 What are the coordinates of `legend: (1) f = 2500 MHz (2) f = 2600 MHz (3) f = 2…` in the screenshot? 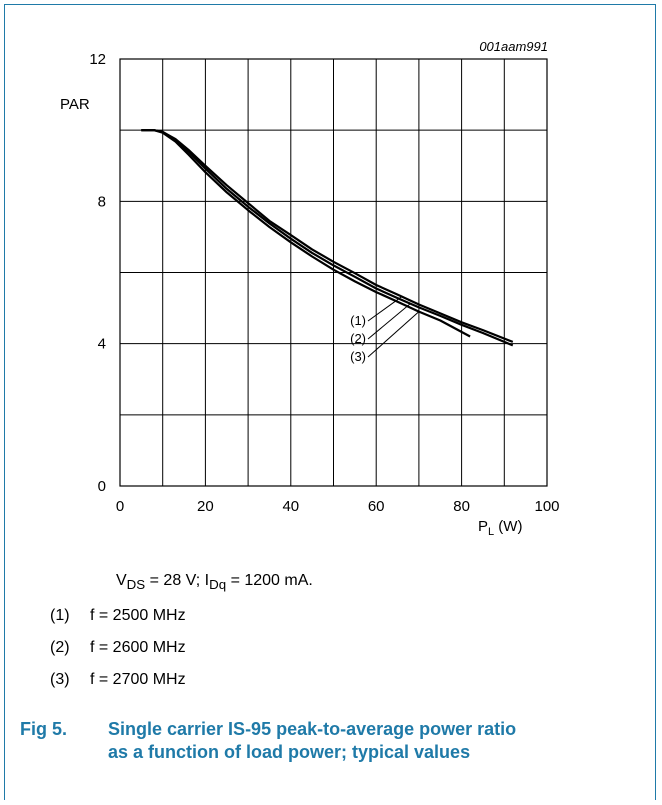 It's located at (118, 648).